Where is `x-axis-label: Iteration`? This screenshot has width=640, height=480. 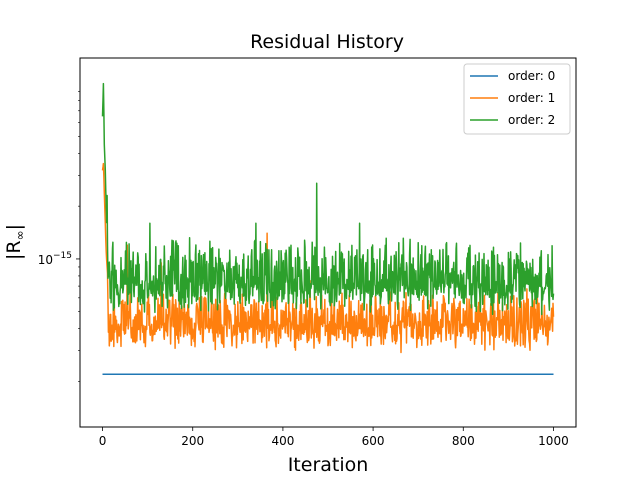
x-axis-label: Iteration is located at coordinates (328, 465).